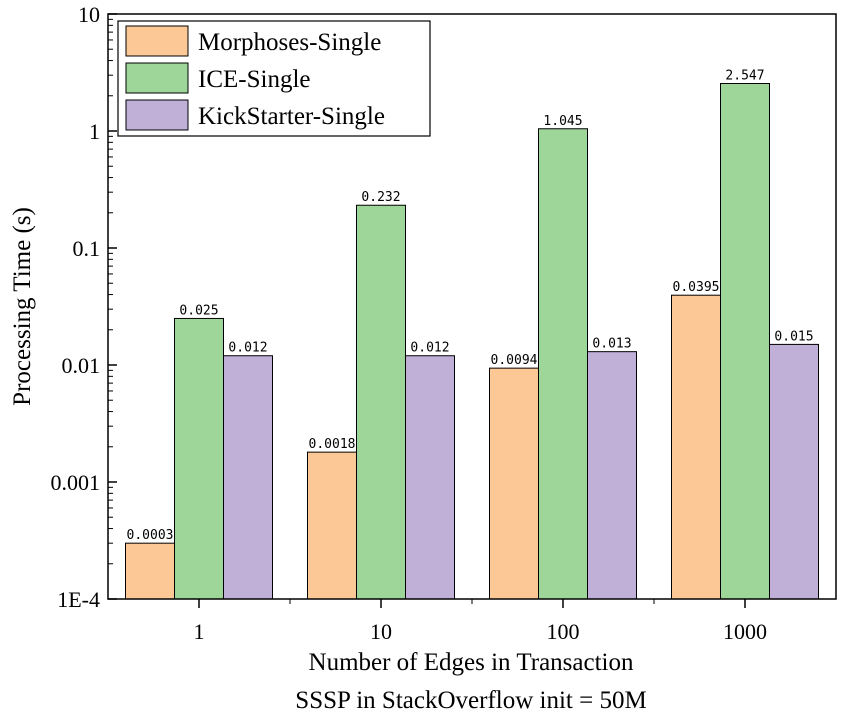 The width and height of the screenshot is (843, 720). What do you see at coordinates (745, 631) in the screenshot?
I see `x-tick-label: 1000` at bounding box center [745, 631].